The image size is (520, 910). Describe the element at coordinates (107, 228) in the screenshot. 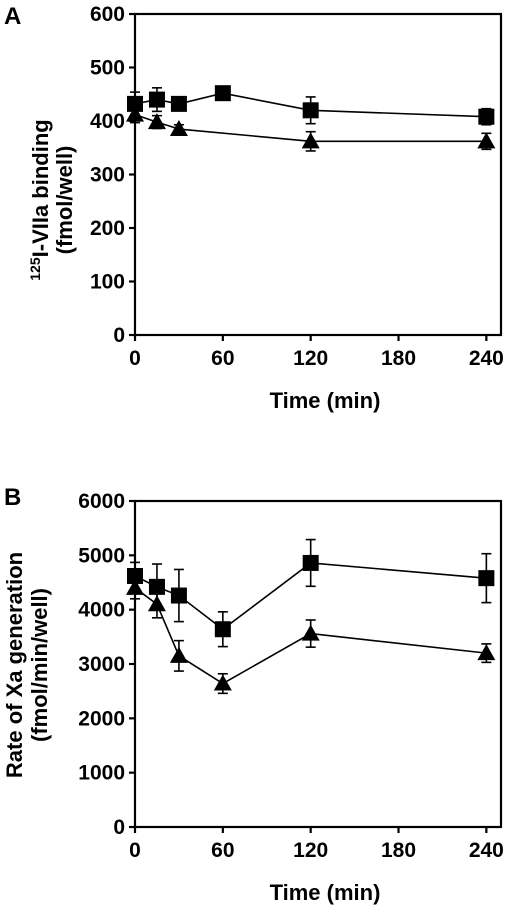

I see `y-tick-label: 200` at that location.